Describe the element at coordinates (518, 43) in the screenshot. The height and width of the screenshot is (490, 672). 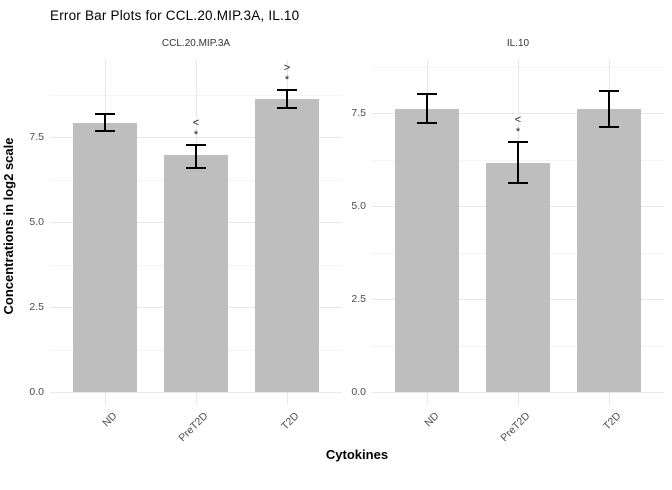
I see `facet-label-il10: IL.10` at that location.